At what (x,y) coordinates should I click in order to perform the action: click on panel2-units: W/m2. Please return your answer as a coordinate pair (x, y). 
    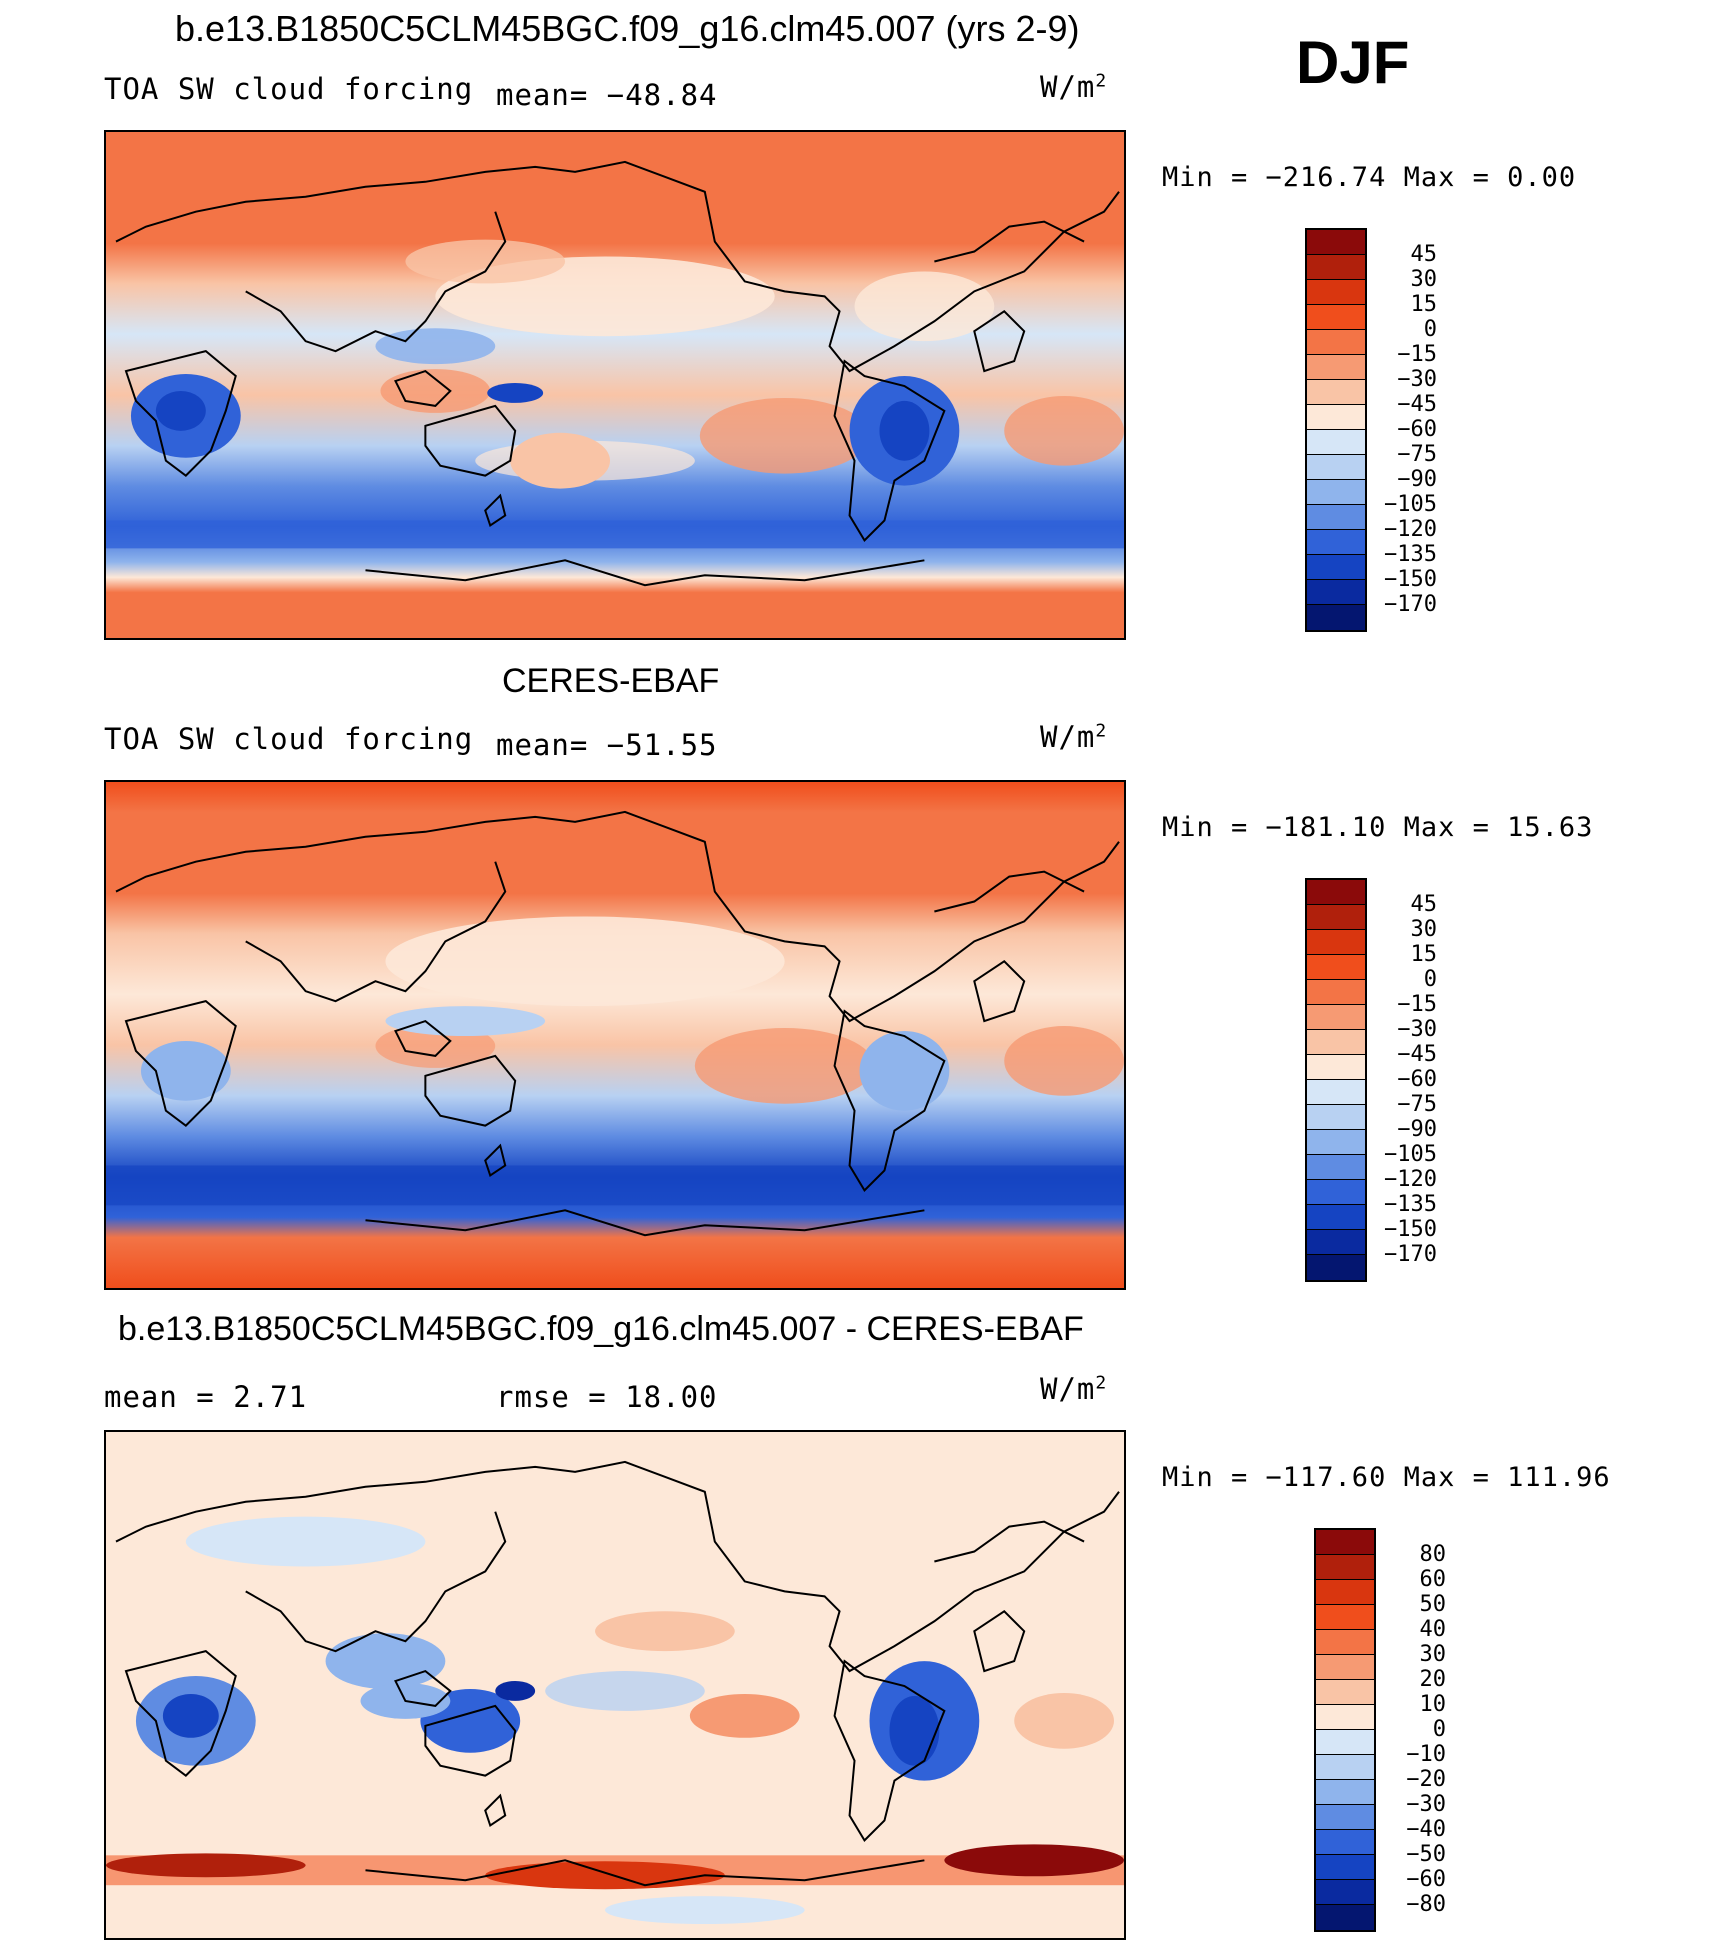
    Looking at the image, I should click on (1074, 737).